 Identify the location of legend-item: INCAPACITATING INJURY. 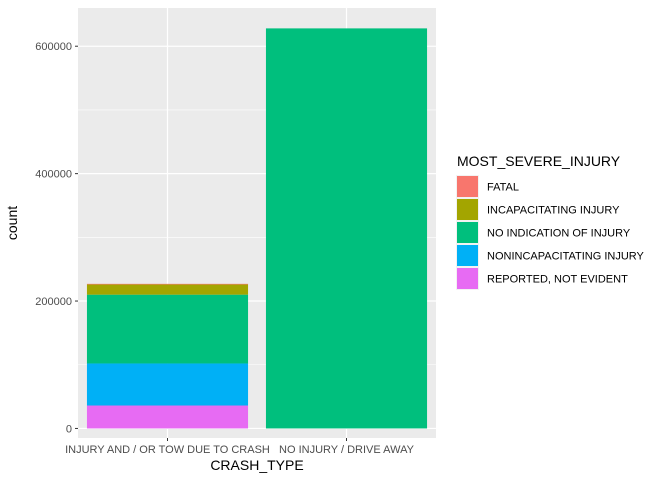
(538, 209).